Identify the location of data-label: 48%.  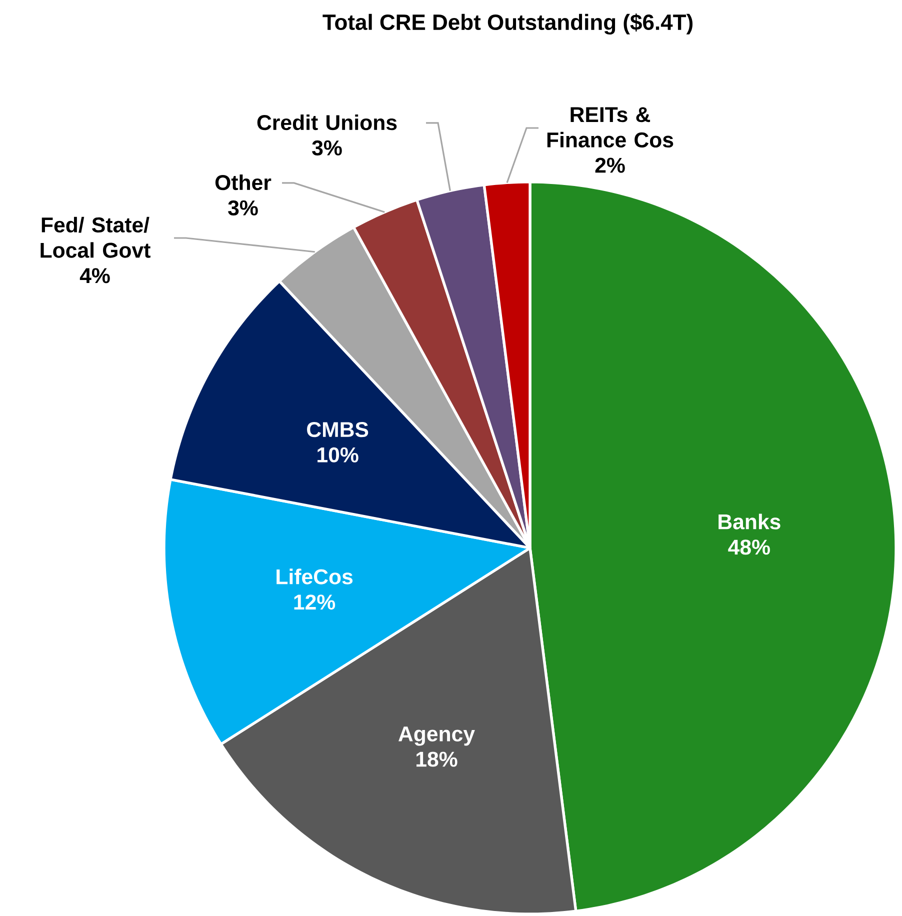
(749, 547).